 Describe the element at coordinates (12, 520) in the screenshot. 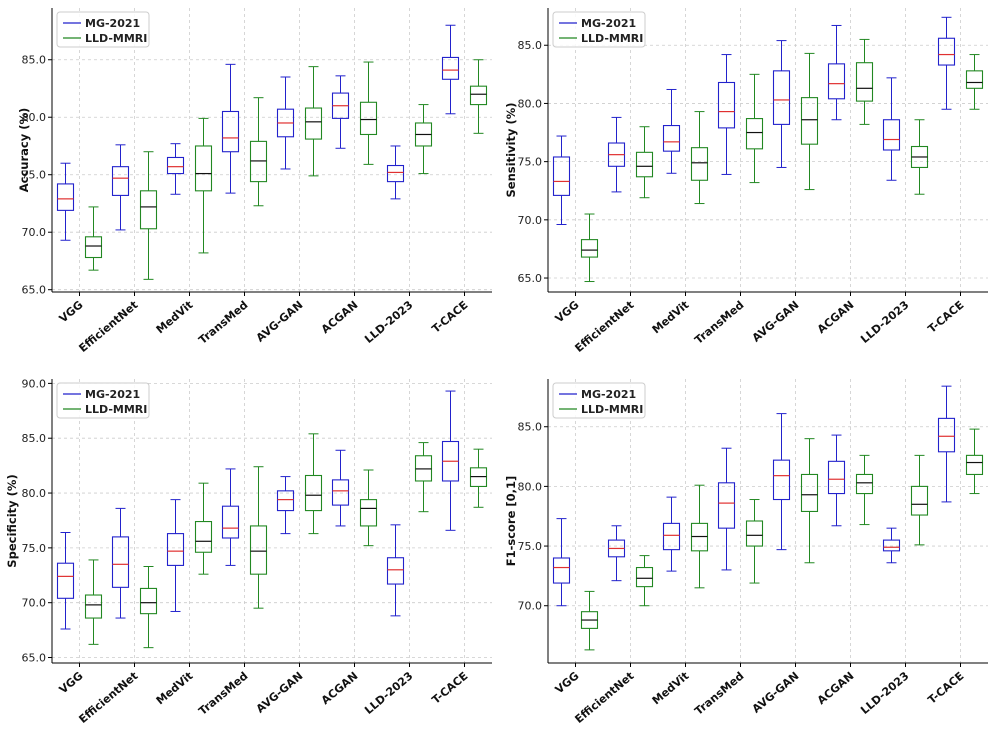

I see `y-axis-label: Specificity (%)` at that location.